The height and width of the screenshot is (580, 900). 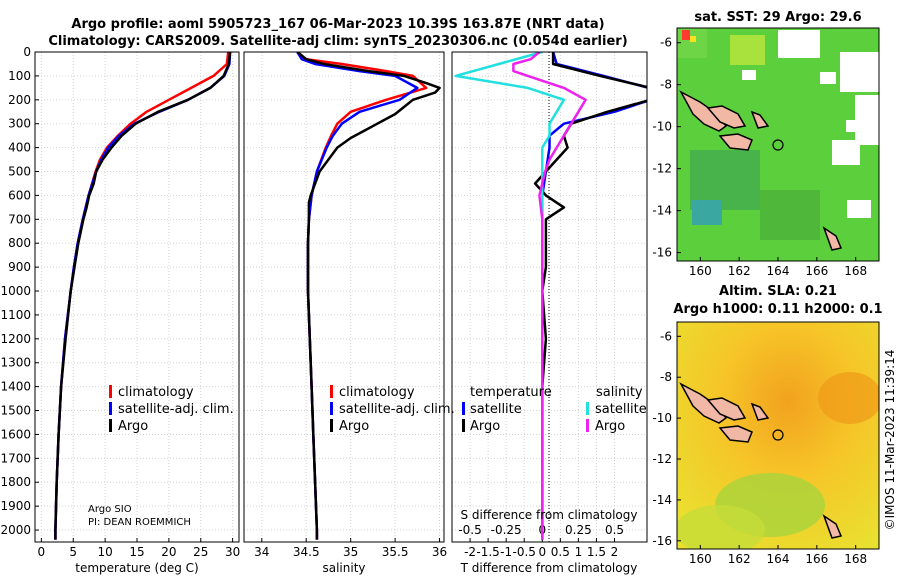 What do you see at coordinates (778, 435) in the screenshot?
I see `sla-field` at bounding box center [778, 435].